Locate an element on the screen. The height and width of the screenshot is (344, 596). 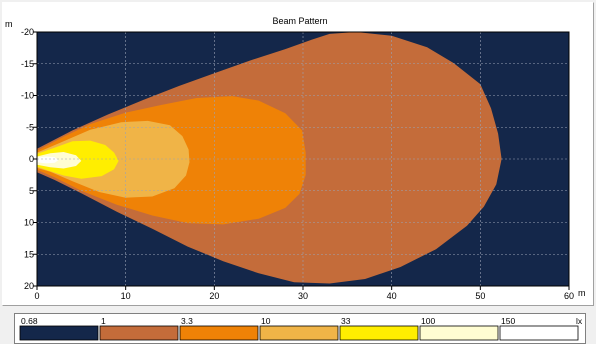
x-unit-label: m is located at coordinates (582, 293).